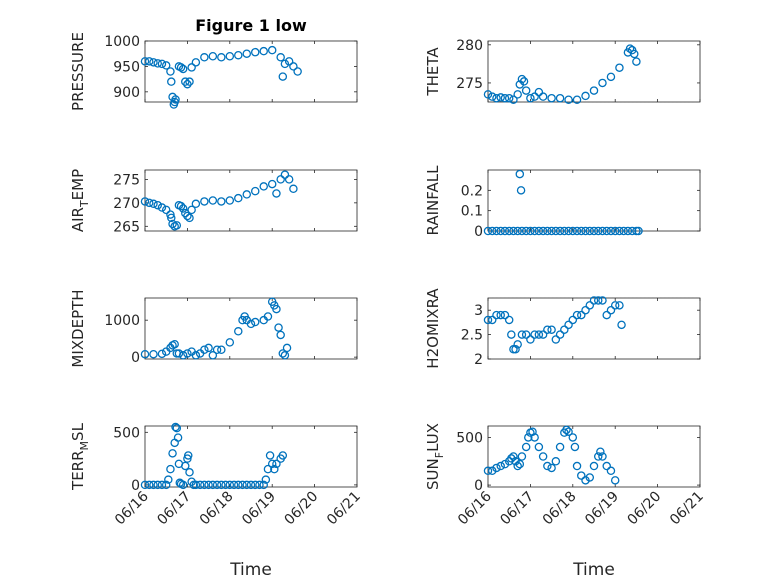 Image resolution: width=778 pixels, height=583 pixels. I want to click on subplot-1: 900 950 1000 PRESSURE, so click(213, 71).